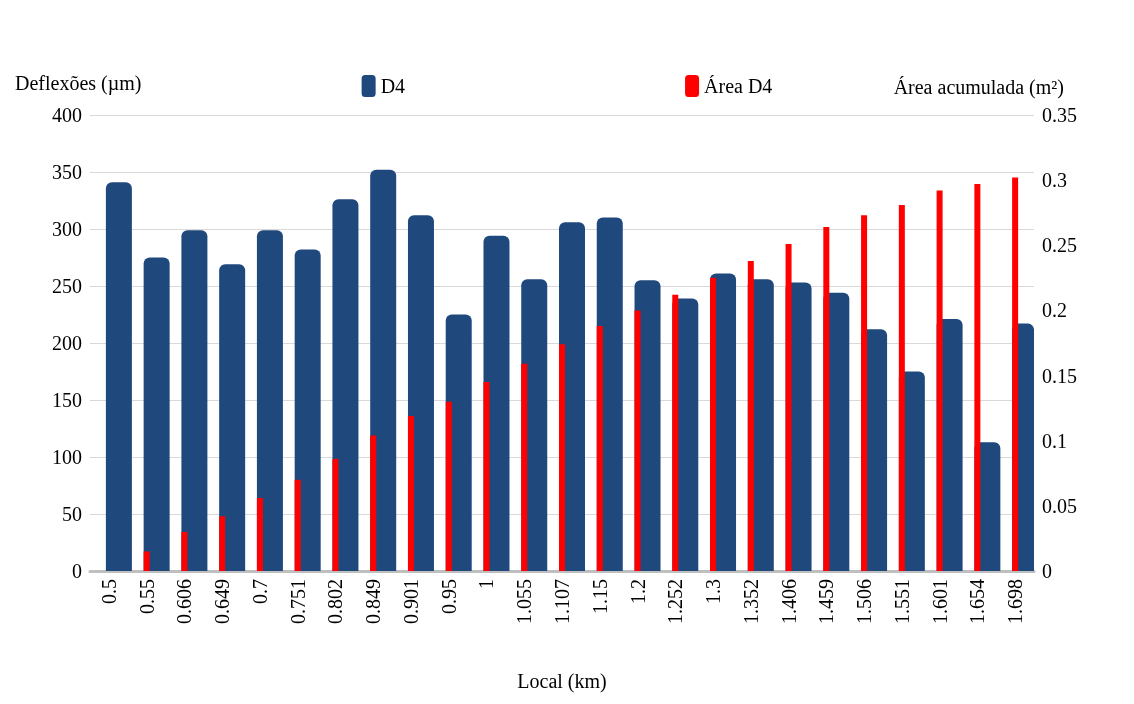  What do you see at coordinates (108, 591) in the screenshot?
I see `x-tick-label: 0.5` at bounding box center [108, 591].